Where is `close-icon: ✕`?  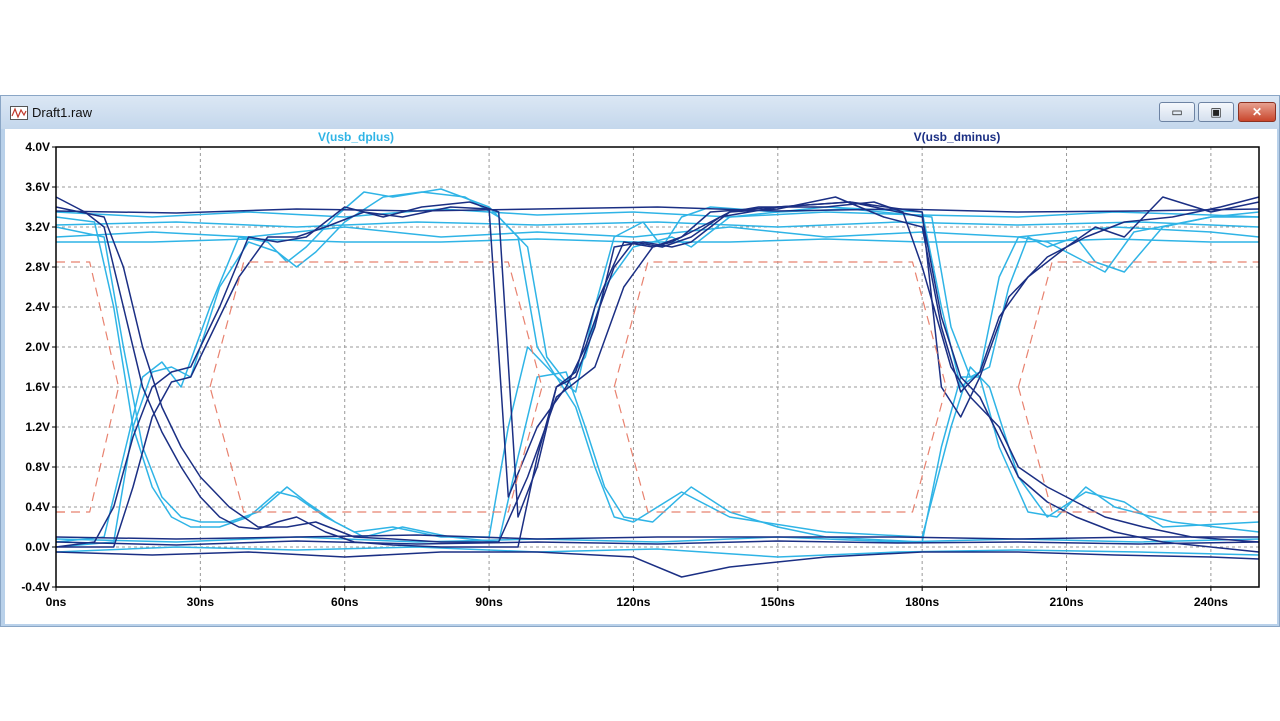 close-icon: ✕ is located at coordinates (1257, 112).